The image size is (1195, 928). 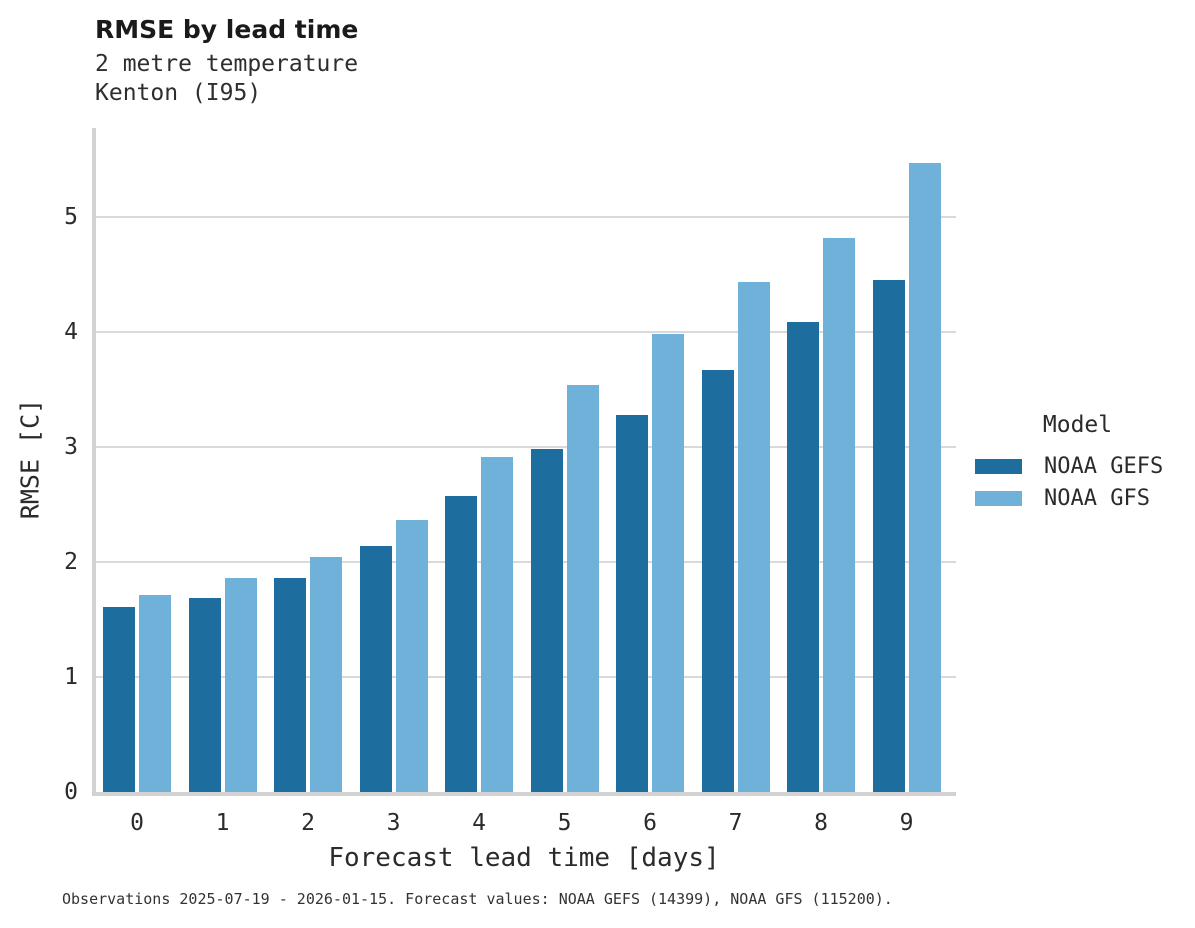 I want to click on chart-subtitle-station: Kenton (I95), so click(x=178, y=93).